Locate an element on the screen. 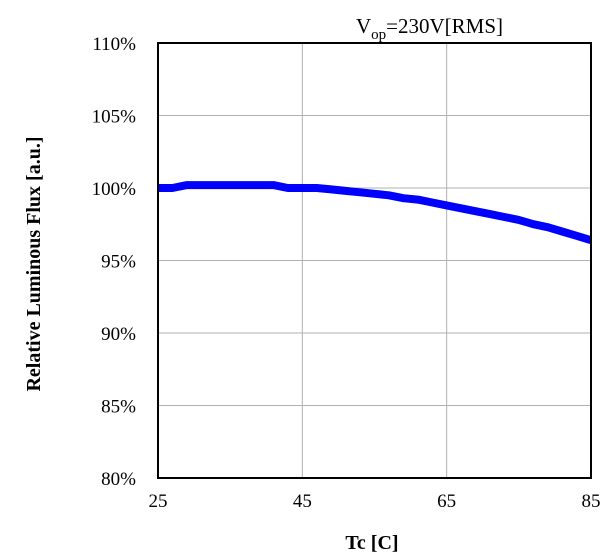 This screenshot has width=616, height=555. x-tick-labels: 25 45 65 85 is located at coordinates (375, 501).